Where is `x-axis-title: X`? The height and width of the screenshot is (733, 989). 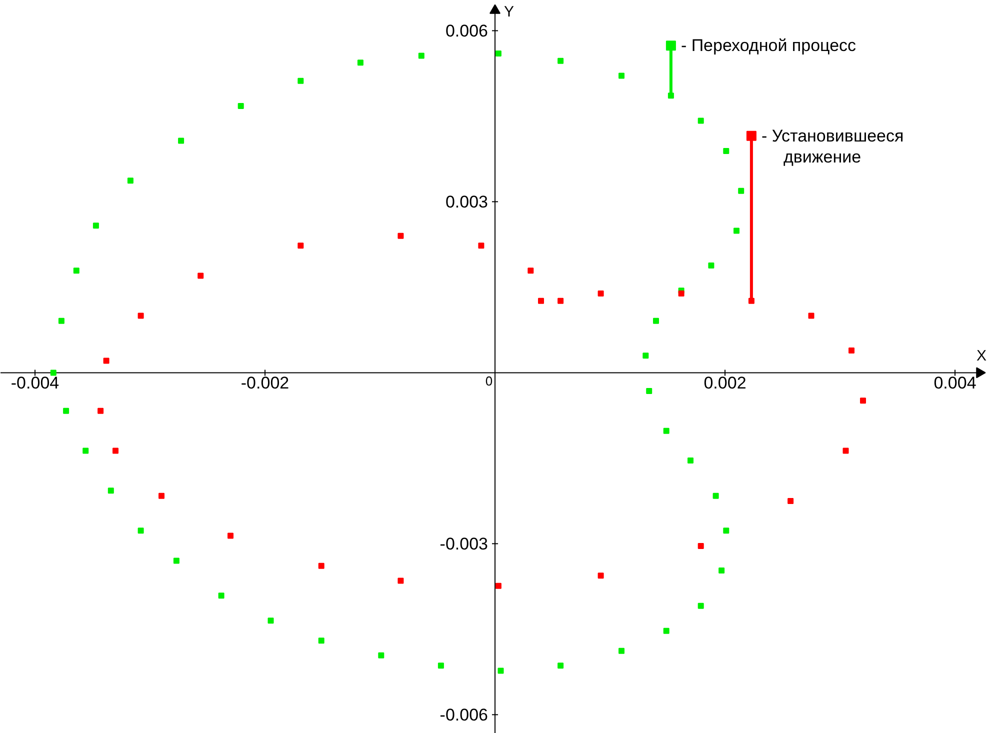
x-axis-title: X is located at coordinates (981, 356).